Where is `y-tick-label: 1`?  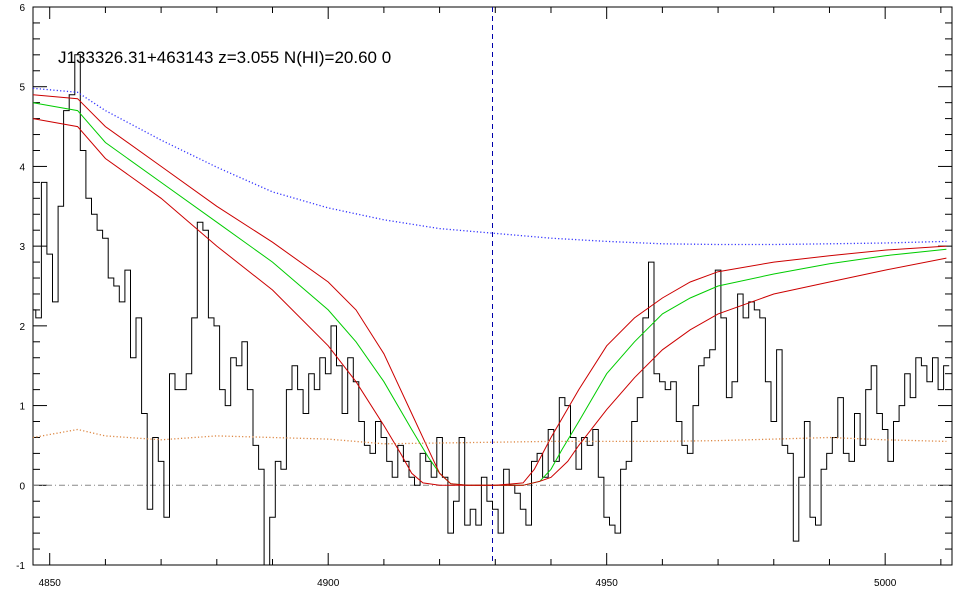 y-tick-label: 1 is located at coordinates (22, 407).